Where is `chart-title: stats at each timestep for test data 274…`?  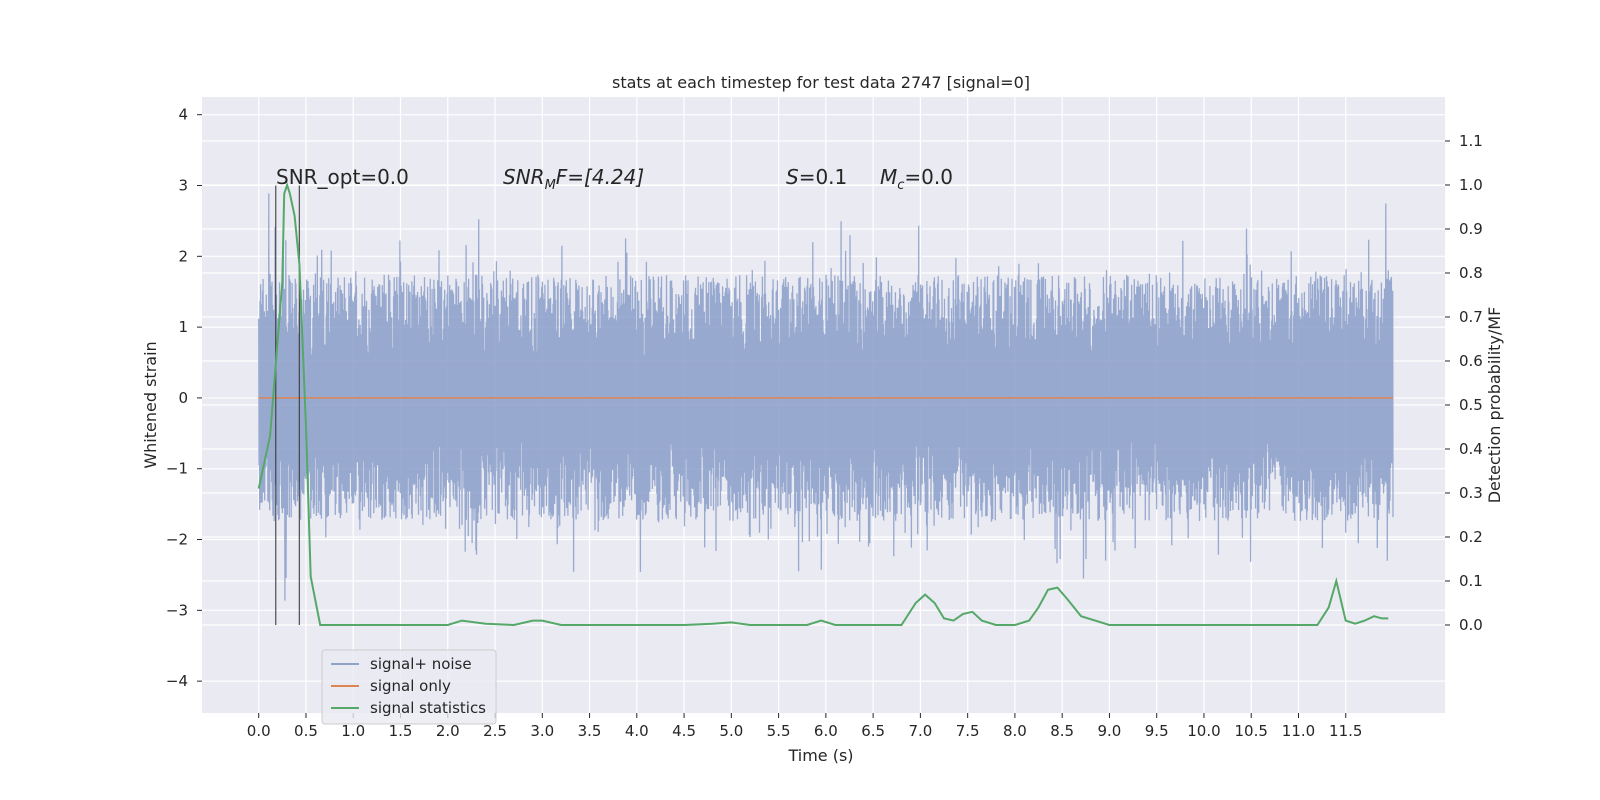
chart-title: stats at each timestep for test data 274… is located at coordinates (821, 82).